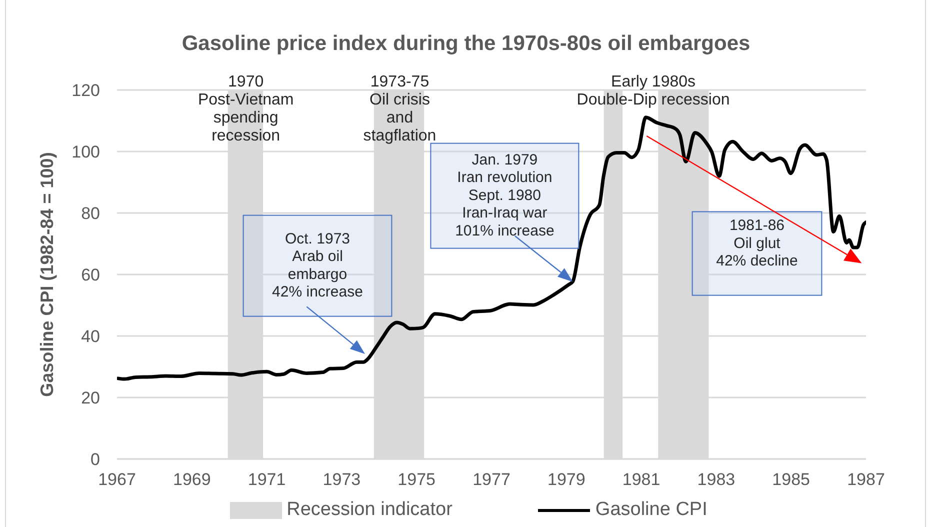 This screenshot has width=939, height=527. Describe the element at coordinates (90, 214) in the screenshot. I see `y-tick-label: 80` at that location.